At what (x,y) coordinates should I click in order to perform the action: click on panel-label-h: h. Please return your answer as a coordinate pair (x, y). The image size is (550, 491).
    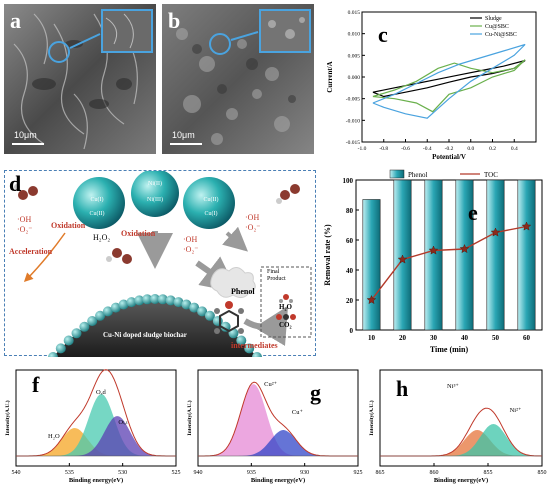
    Looking at the image, I should click on (402, 388).